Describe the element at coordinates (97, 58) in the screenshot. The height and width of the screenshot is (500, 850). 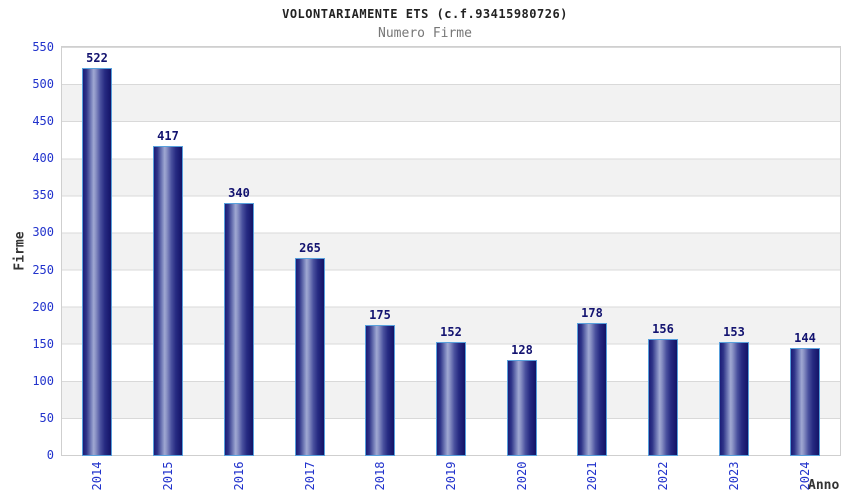
I see `bar-value-label: 522` at that location.